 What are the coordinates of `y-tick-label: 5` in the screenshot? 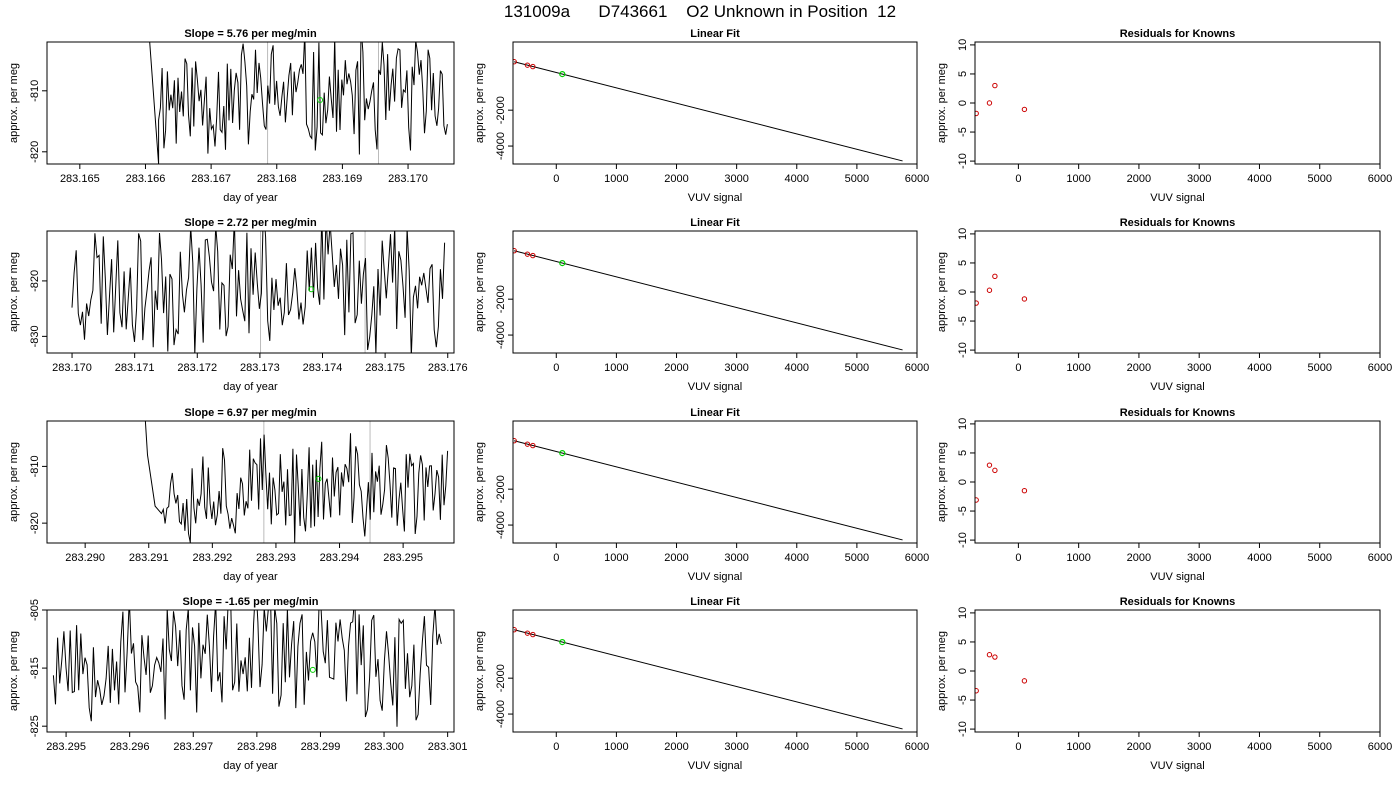 It's located at (963, 453).